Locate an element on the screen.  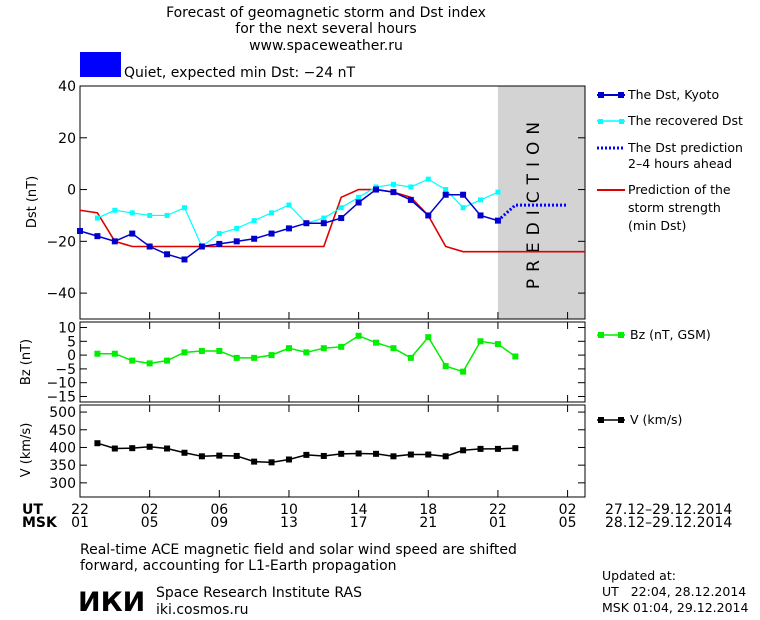
y-tick-label: 400 is located at coordinates (62, 448).